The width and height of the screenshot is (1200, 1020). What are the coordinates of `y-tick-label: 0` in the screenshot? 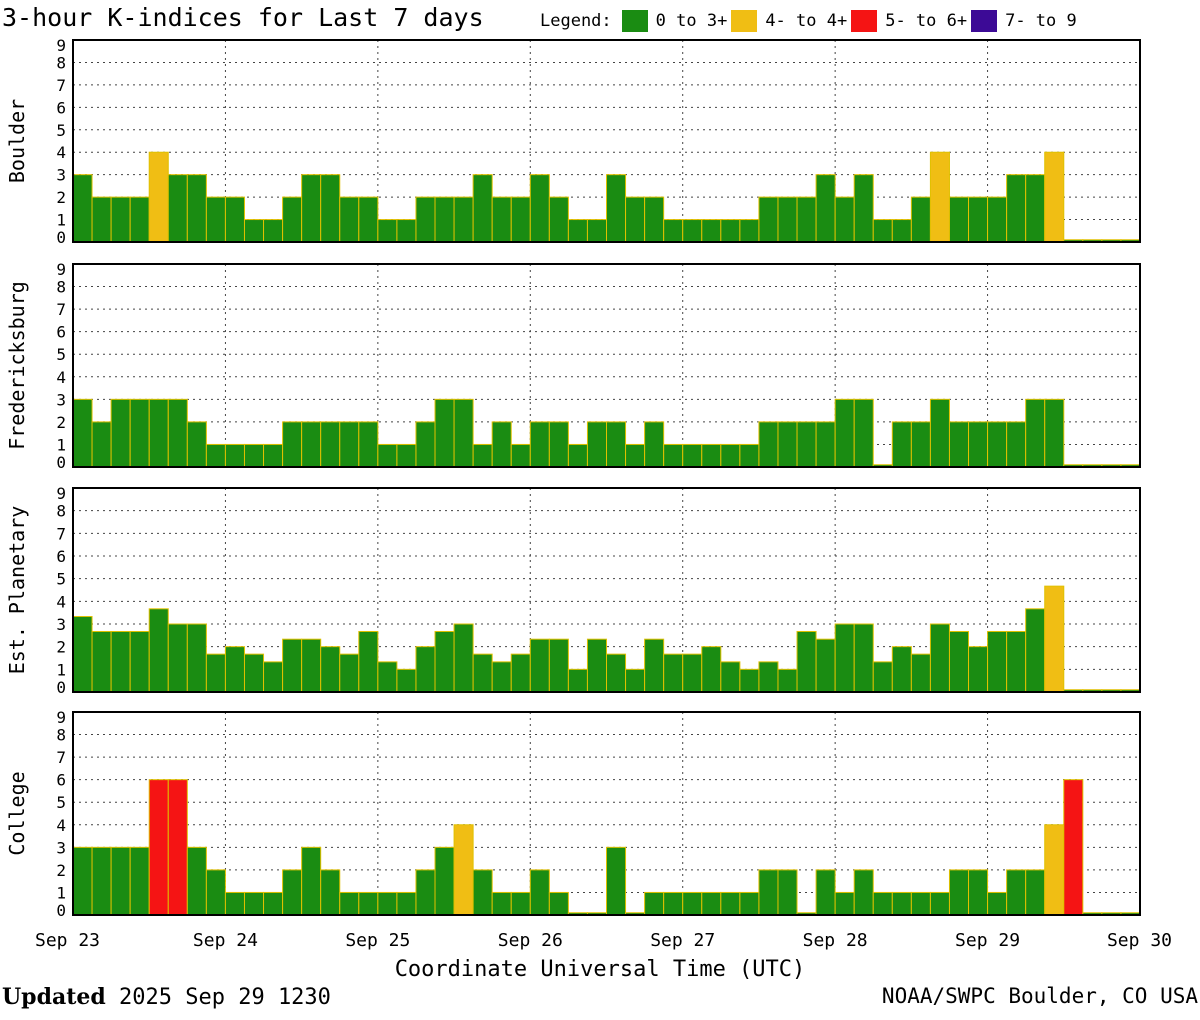 It's located at (61, 237).